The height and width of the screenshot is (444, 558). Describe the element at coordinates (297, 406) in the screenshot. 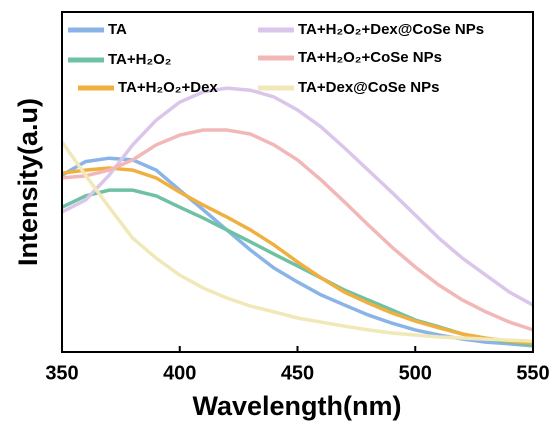

I see `x-axis-label: Wavelength(nm)` at that location.